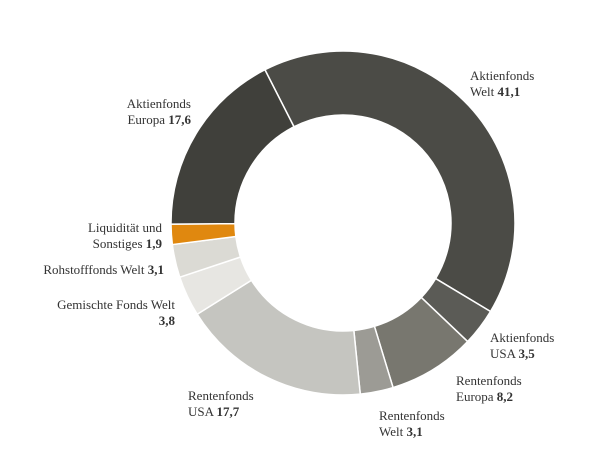 This screenshot has height=466, width=599. I want to click on category-name: Rentenfonds USA, so click(221, 403).